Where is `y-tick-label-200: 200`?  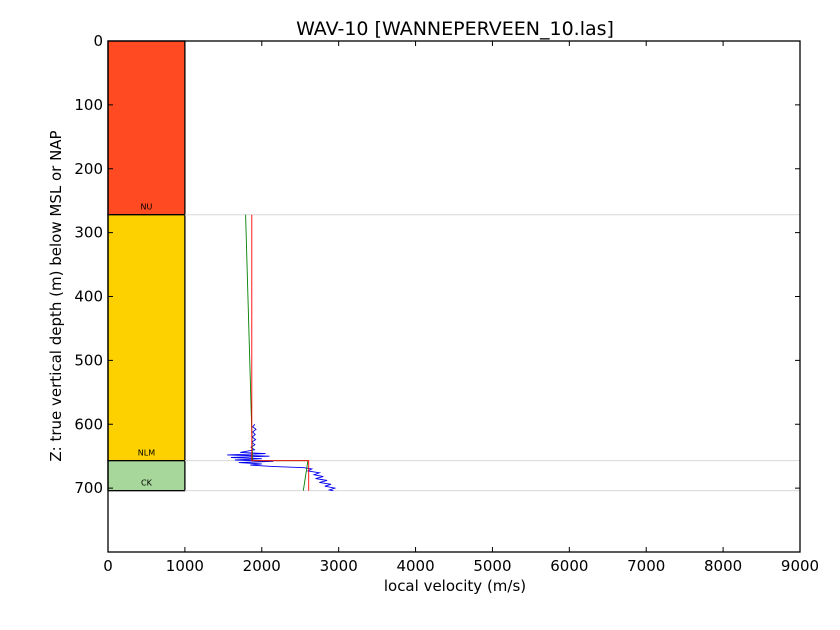
y-tick-label-200: 200 is located at coordinates (88, 169).